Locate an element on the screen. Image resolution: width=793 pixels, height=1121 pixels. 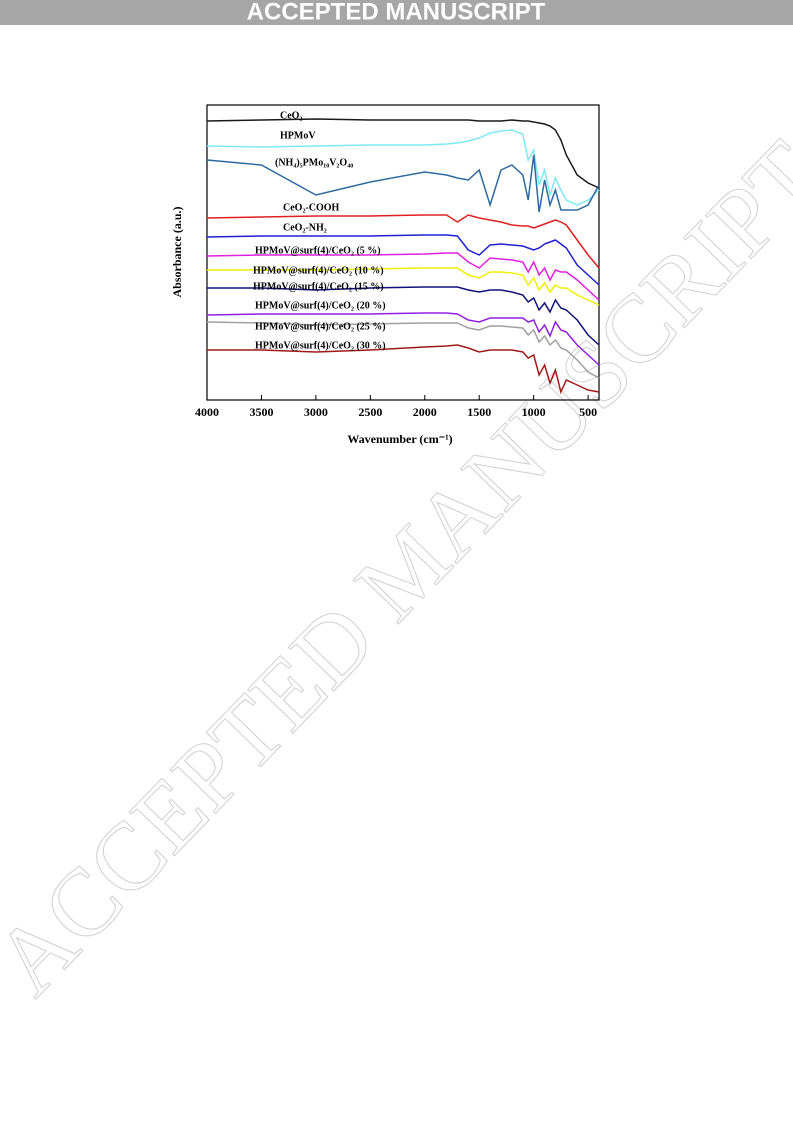
x-tick-label: 2000 is located at coordinates (425, 412).